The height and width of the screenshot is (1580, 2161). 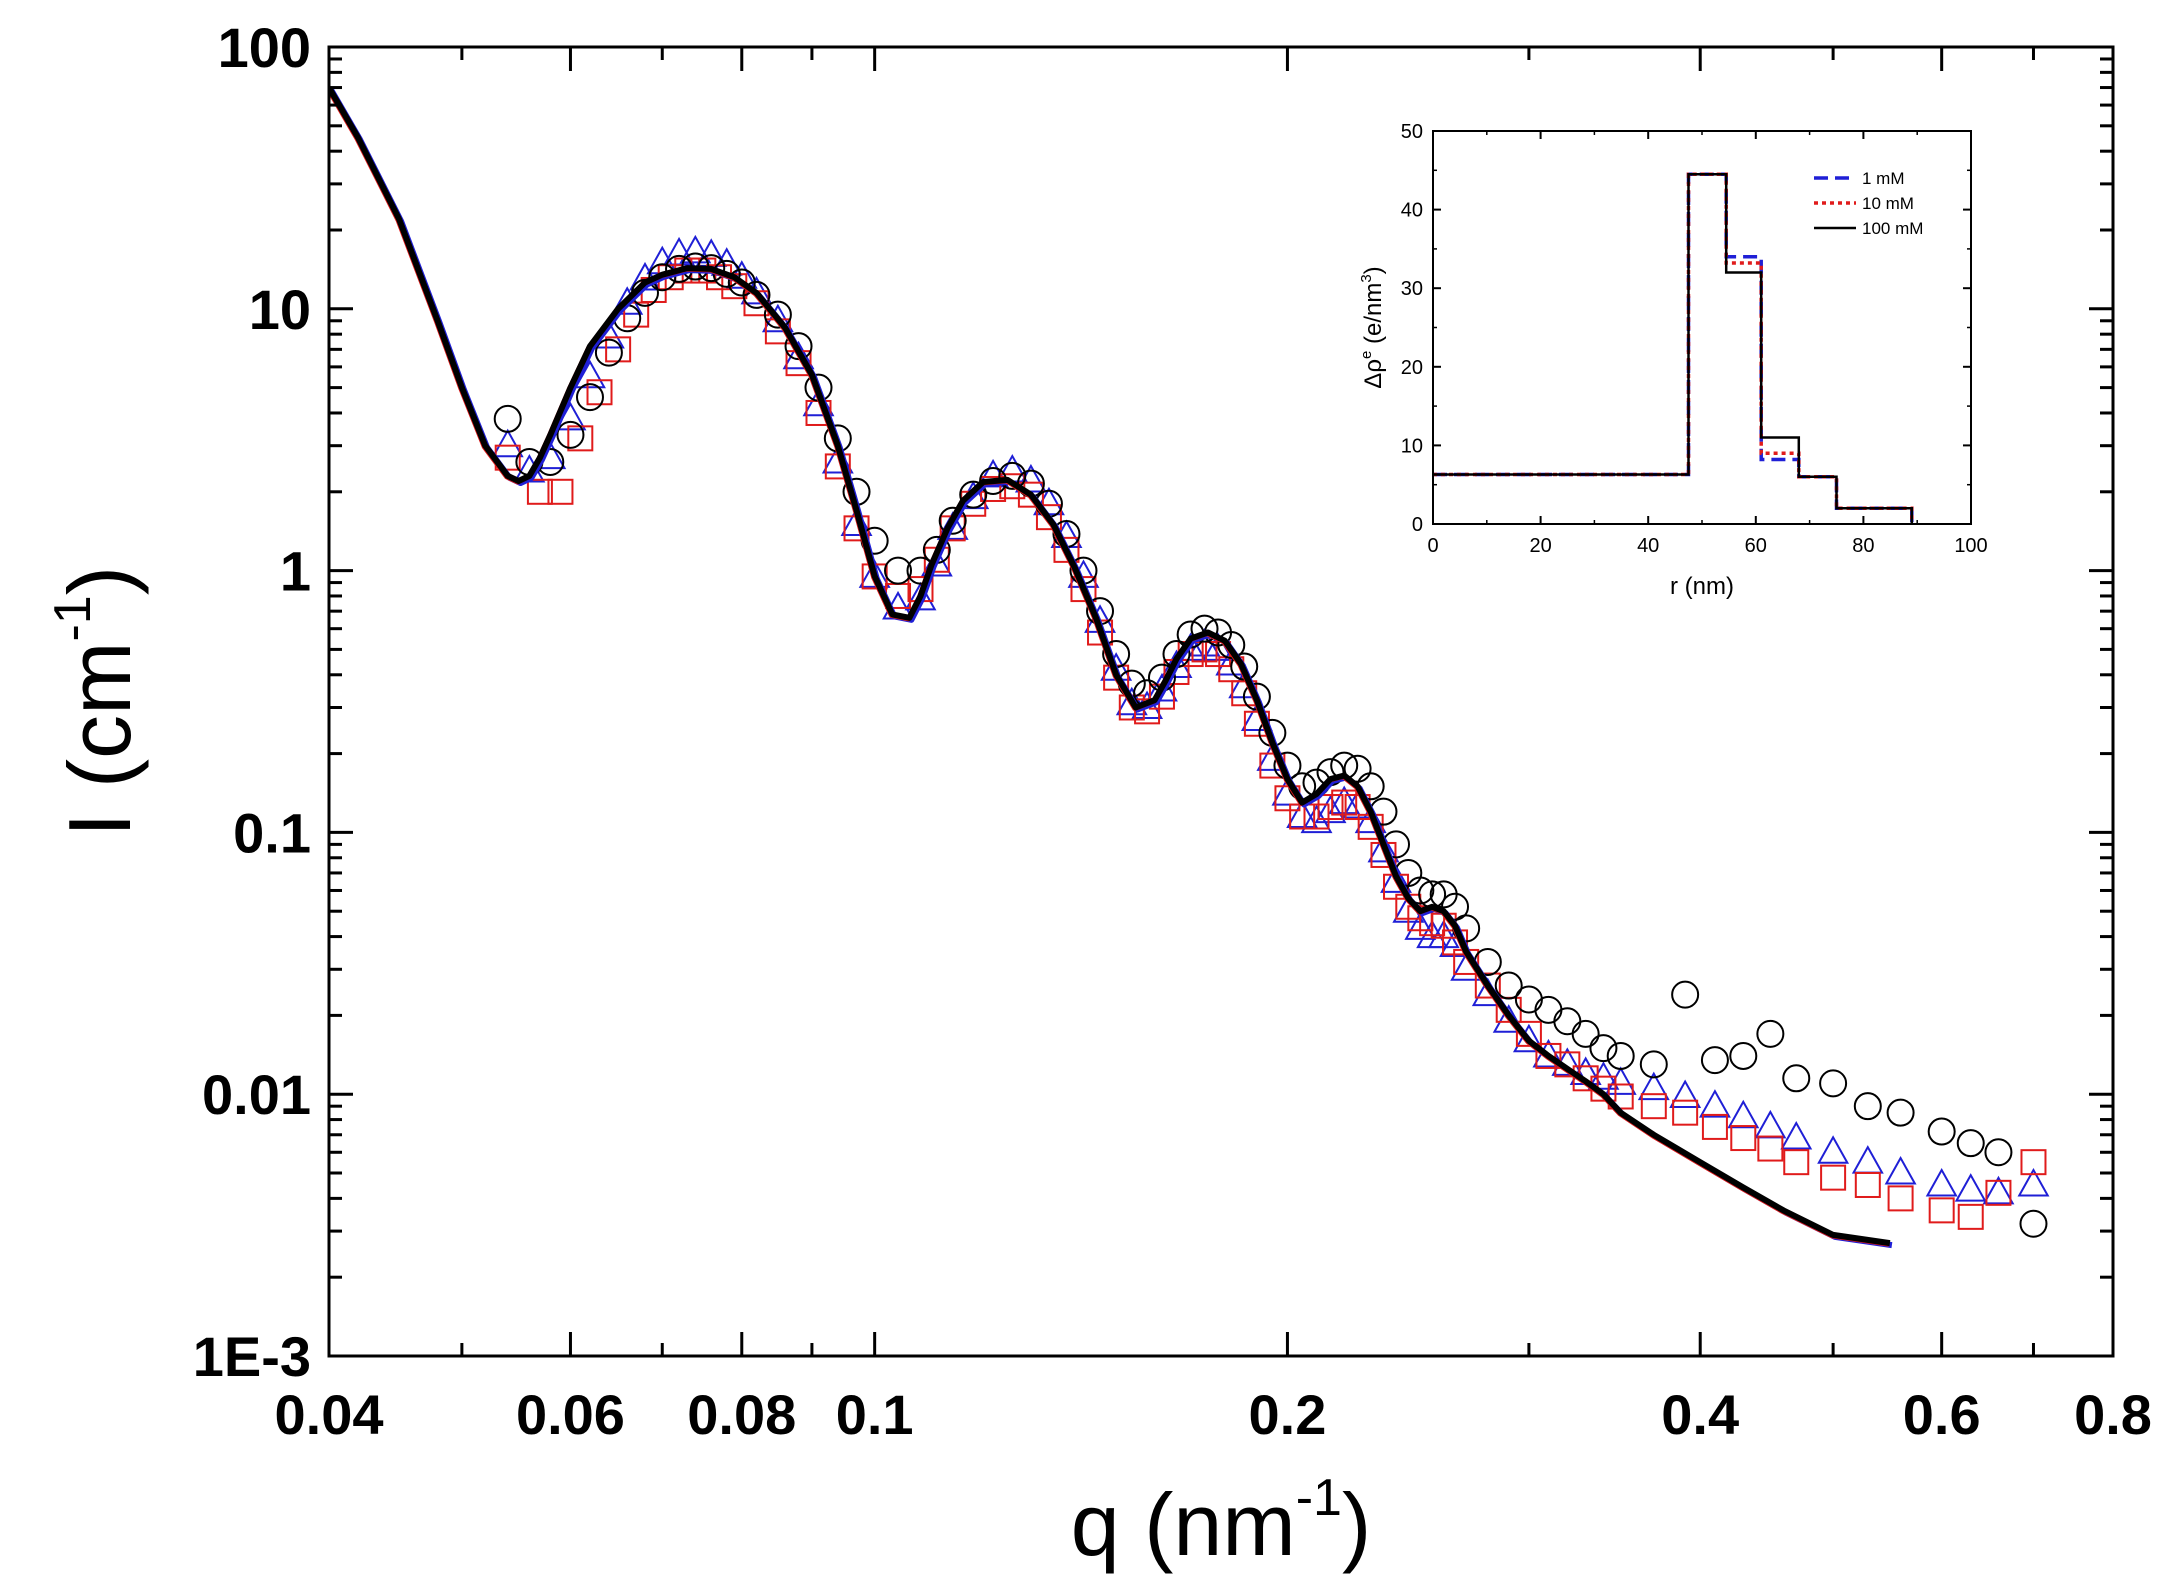 I want to click on inset-x-tick-label: 20, so click(x=1540, y=546).